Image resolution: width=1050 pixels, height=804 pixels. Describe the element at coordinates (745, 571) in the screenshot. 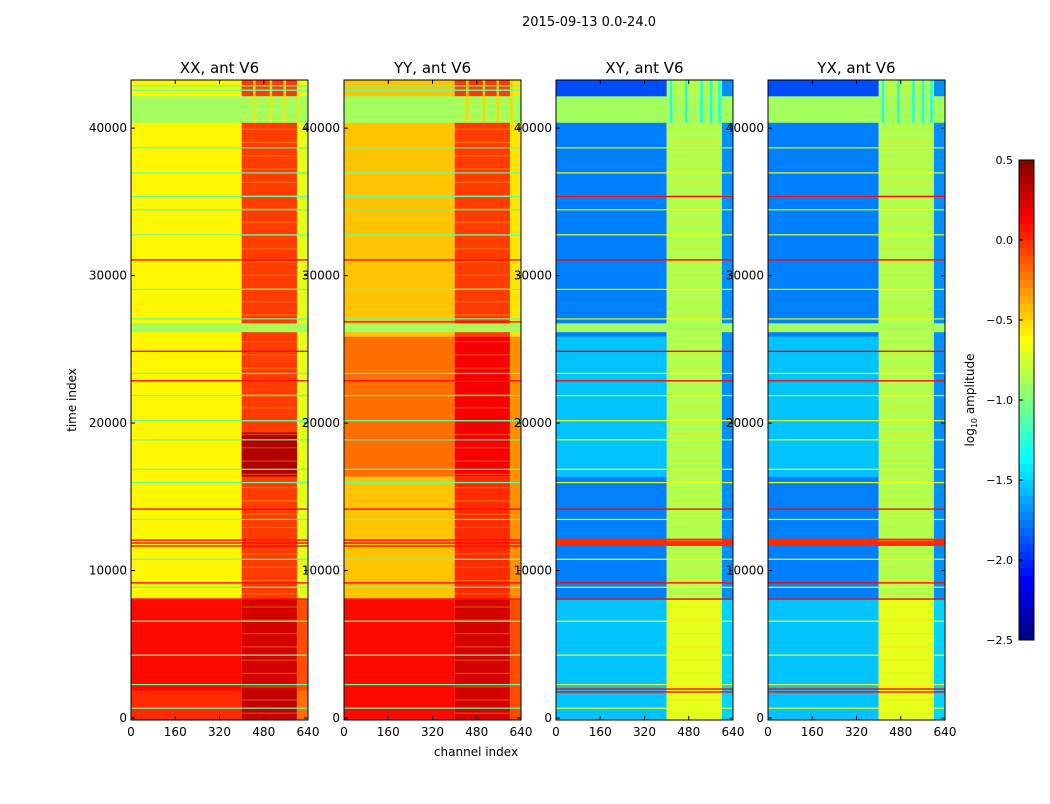

I see `y-tick-label: 10000` at that location.